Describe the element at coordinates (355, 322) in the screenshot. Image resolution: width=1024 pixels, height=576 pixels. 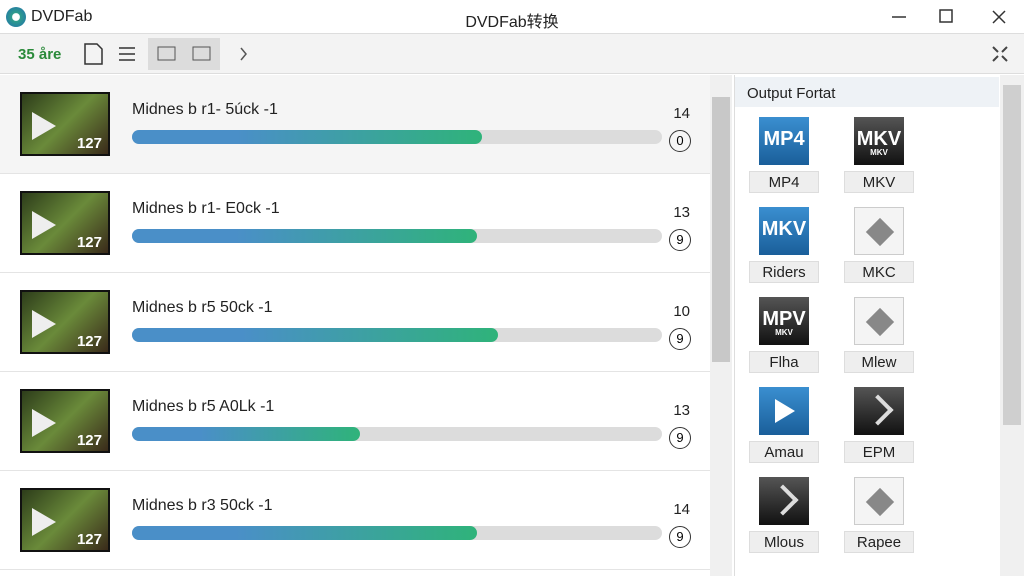
I see `task-row: 127 Midnes b r5 50ck -1 10 9` at that location.